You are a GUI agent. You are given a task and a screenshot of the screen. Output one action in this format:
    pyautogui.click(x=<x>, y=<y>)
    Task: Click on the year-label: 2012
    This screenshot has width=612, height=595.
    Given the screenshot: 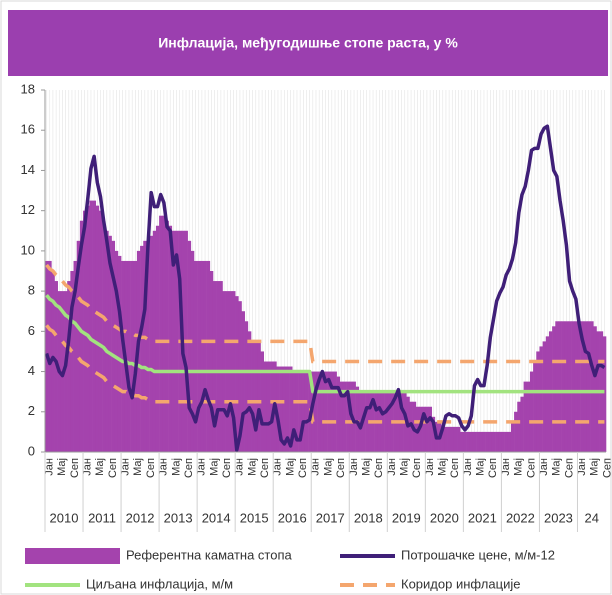 What is the action you would take?
    pyautogui.click(x=140, y=517)
    